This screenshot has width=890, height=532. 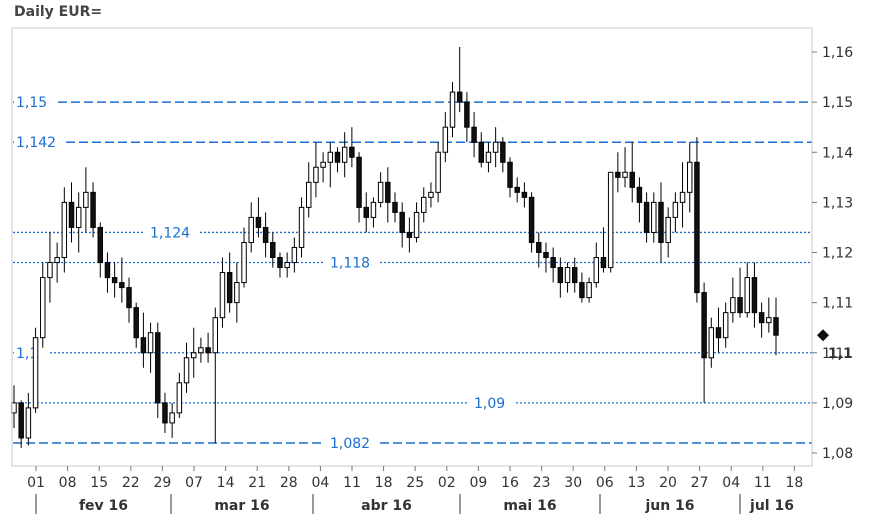 What do you see at coordinates (700, 483) in the screenshot?
I see `x-tick-label-21: 27` at bounding box center [700, 483].